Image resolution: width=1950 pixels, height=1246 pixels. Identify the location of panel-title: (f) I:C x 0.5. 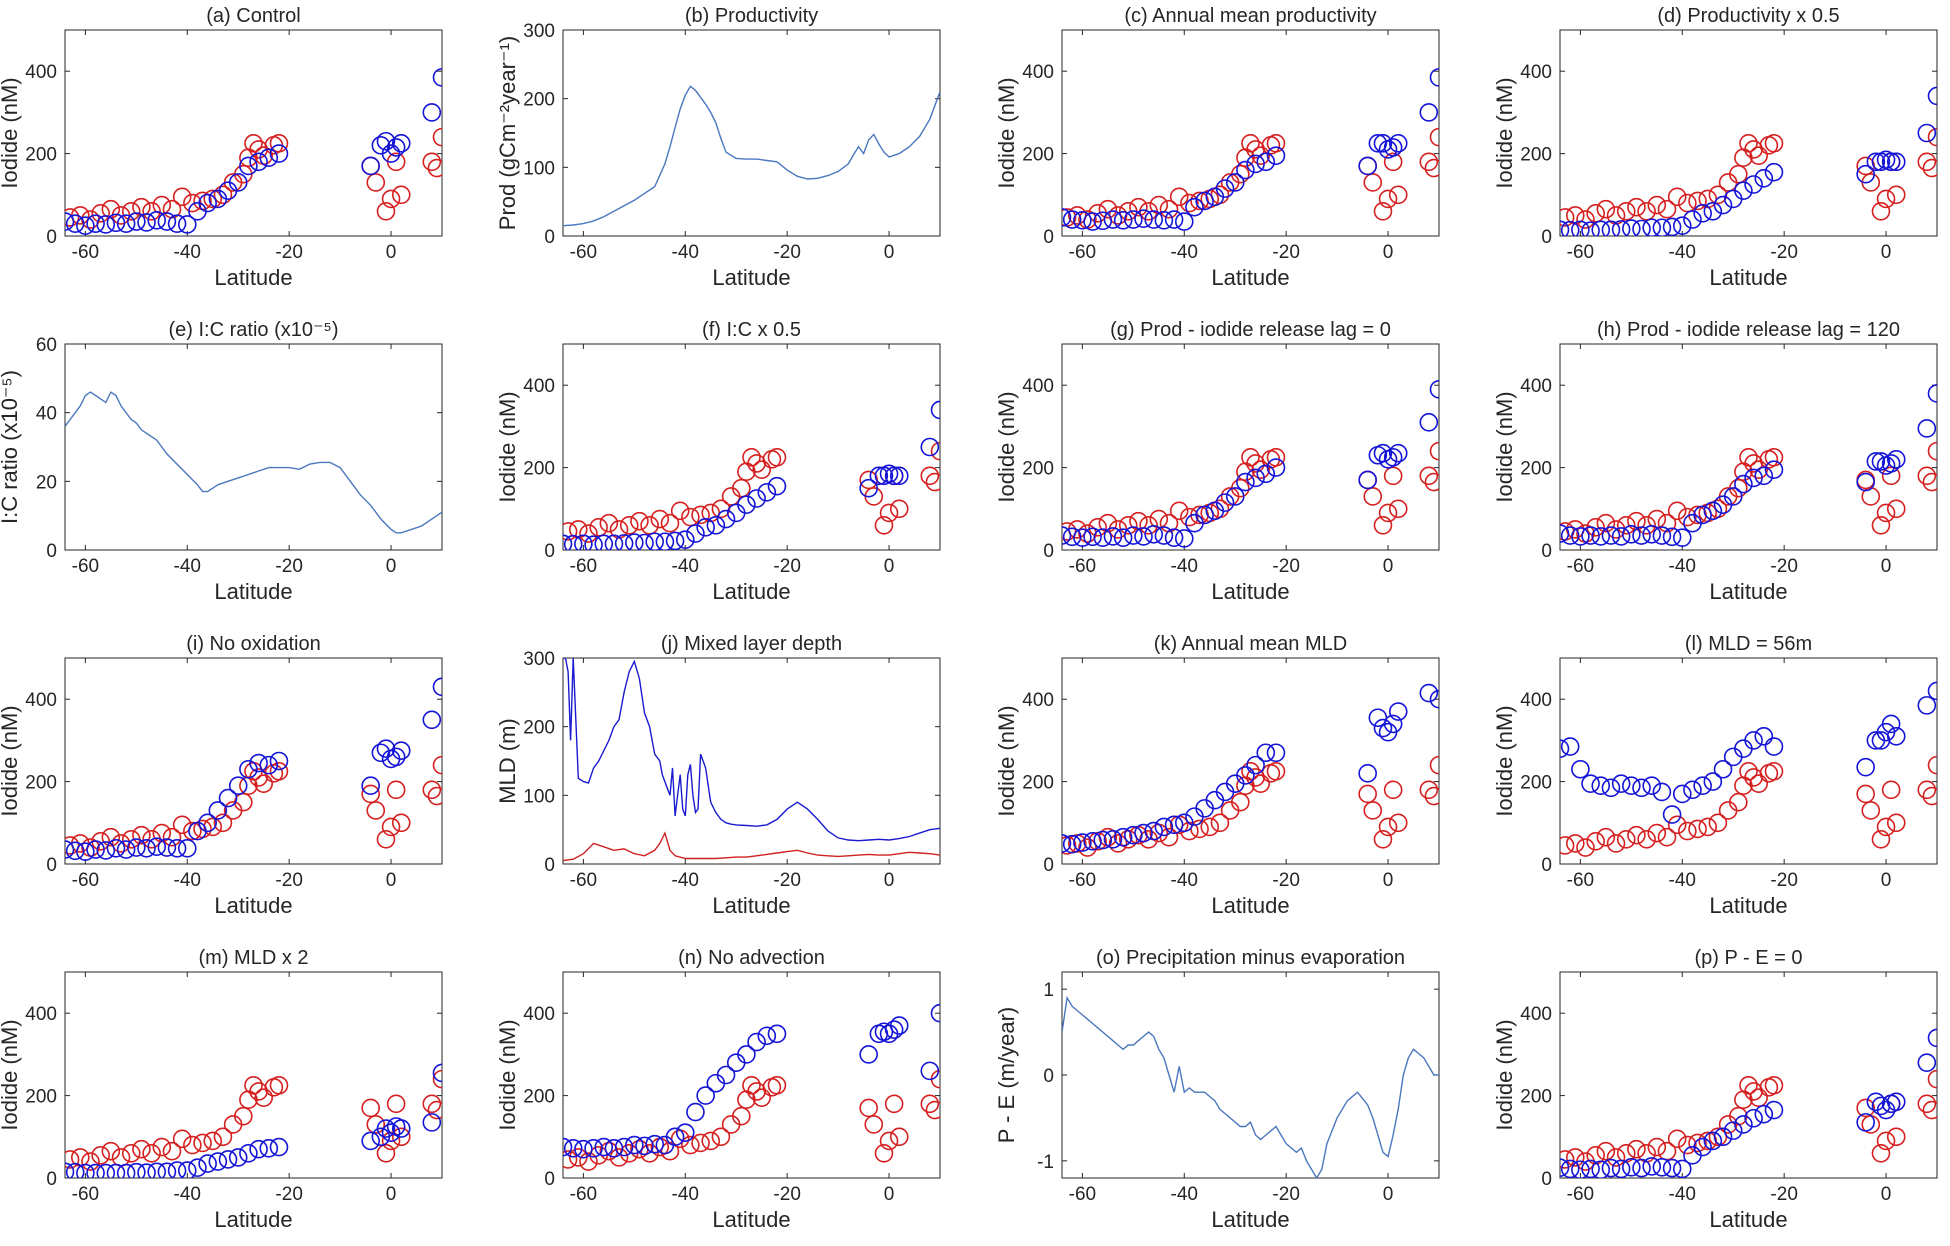
(751, 330).